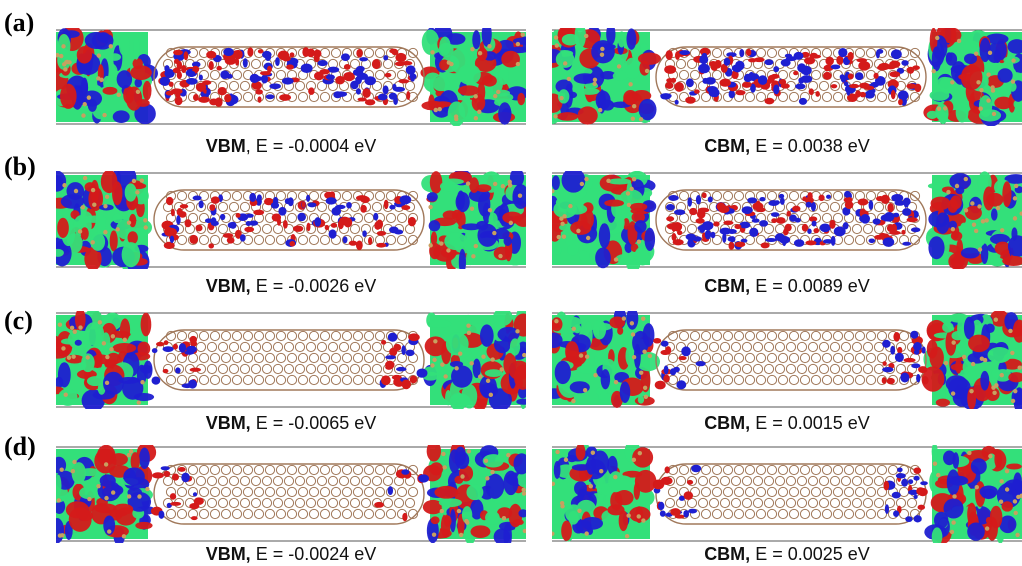 Image resolution: width=1022 pixels, height=566 pixels. I want to click on energy-value: E = -0.0026 eV, so click(316, 286).